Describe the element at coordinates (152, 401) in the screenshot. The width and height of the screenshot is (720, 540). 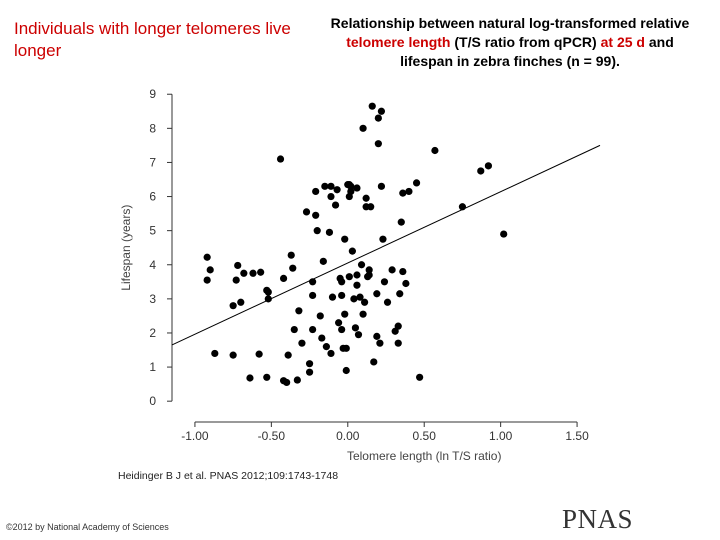
I see `y-tick-label: 0` at that location.